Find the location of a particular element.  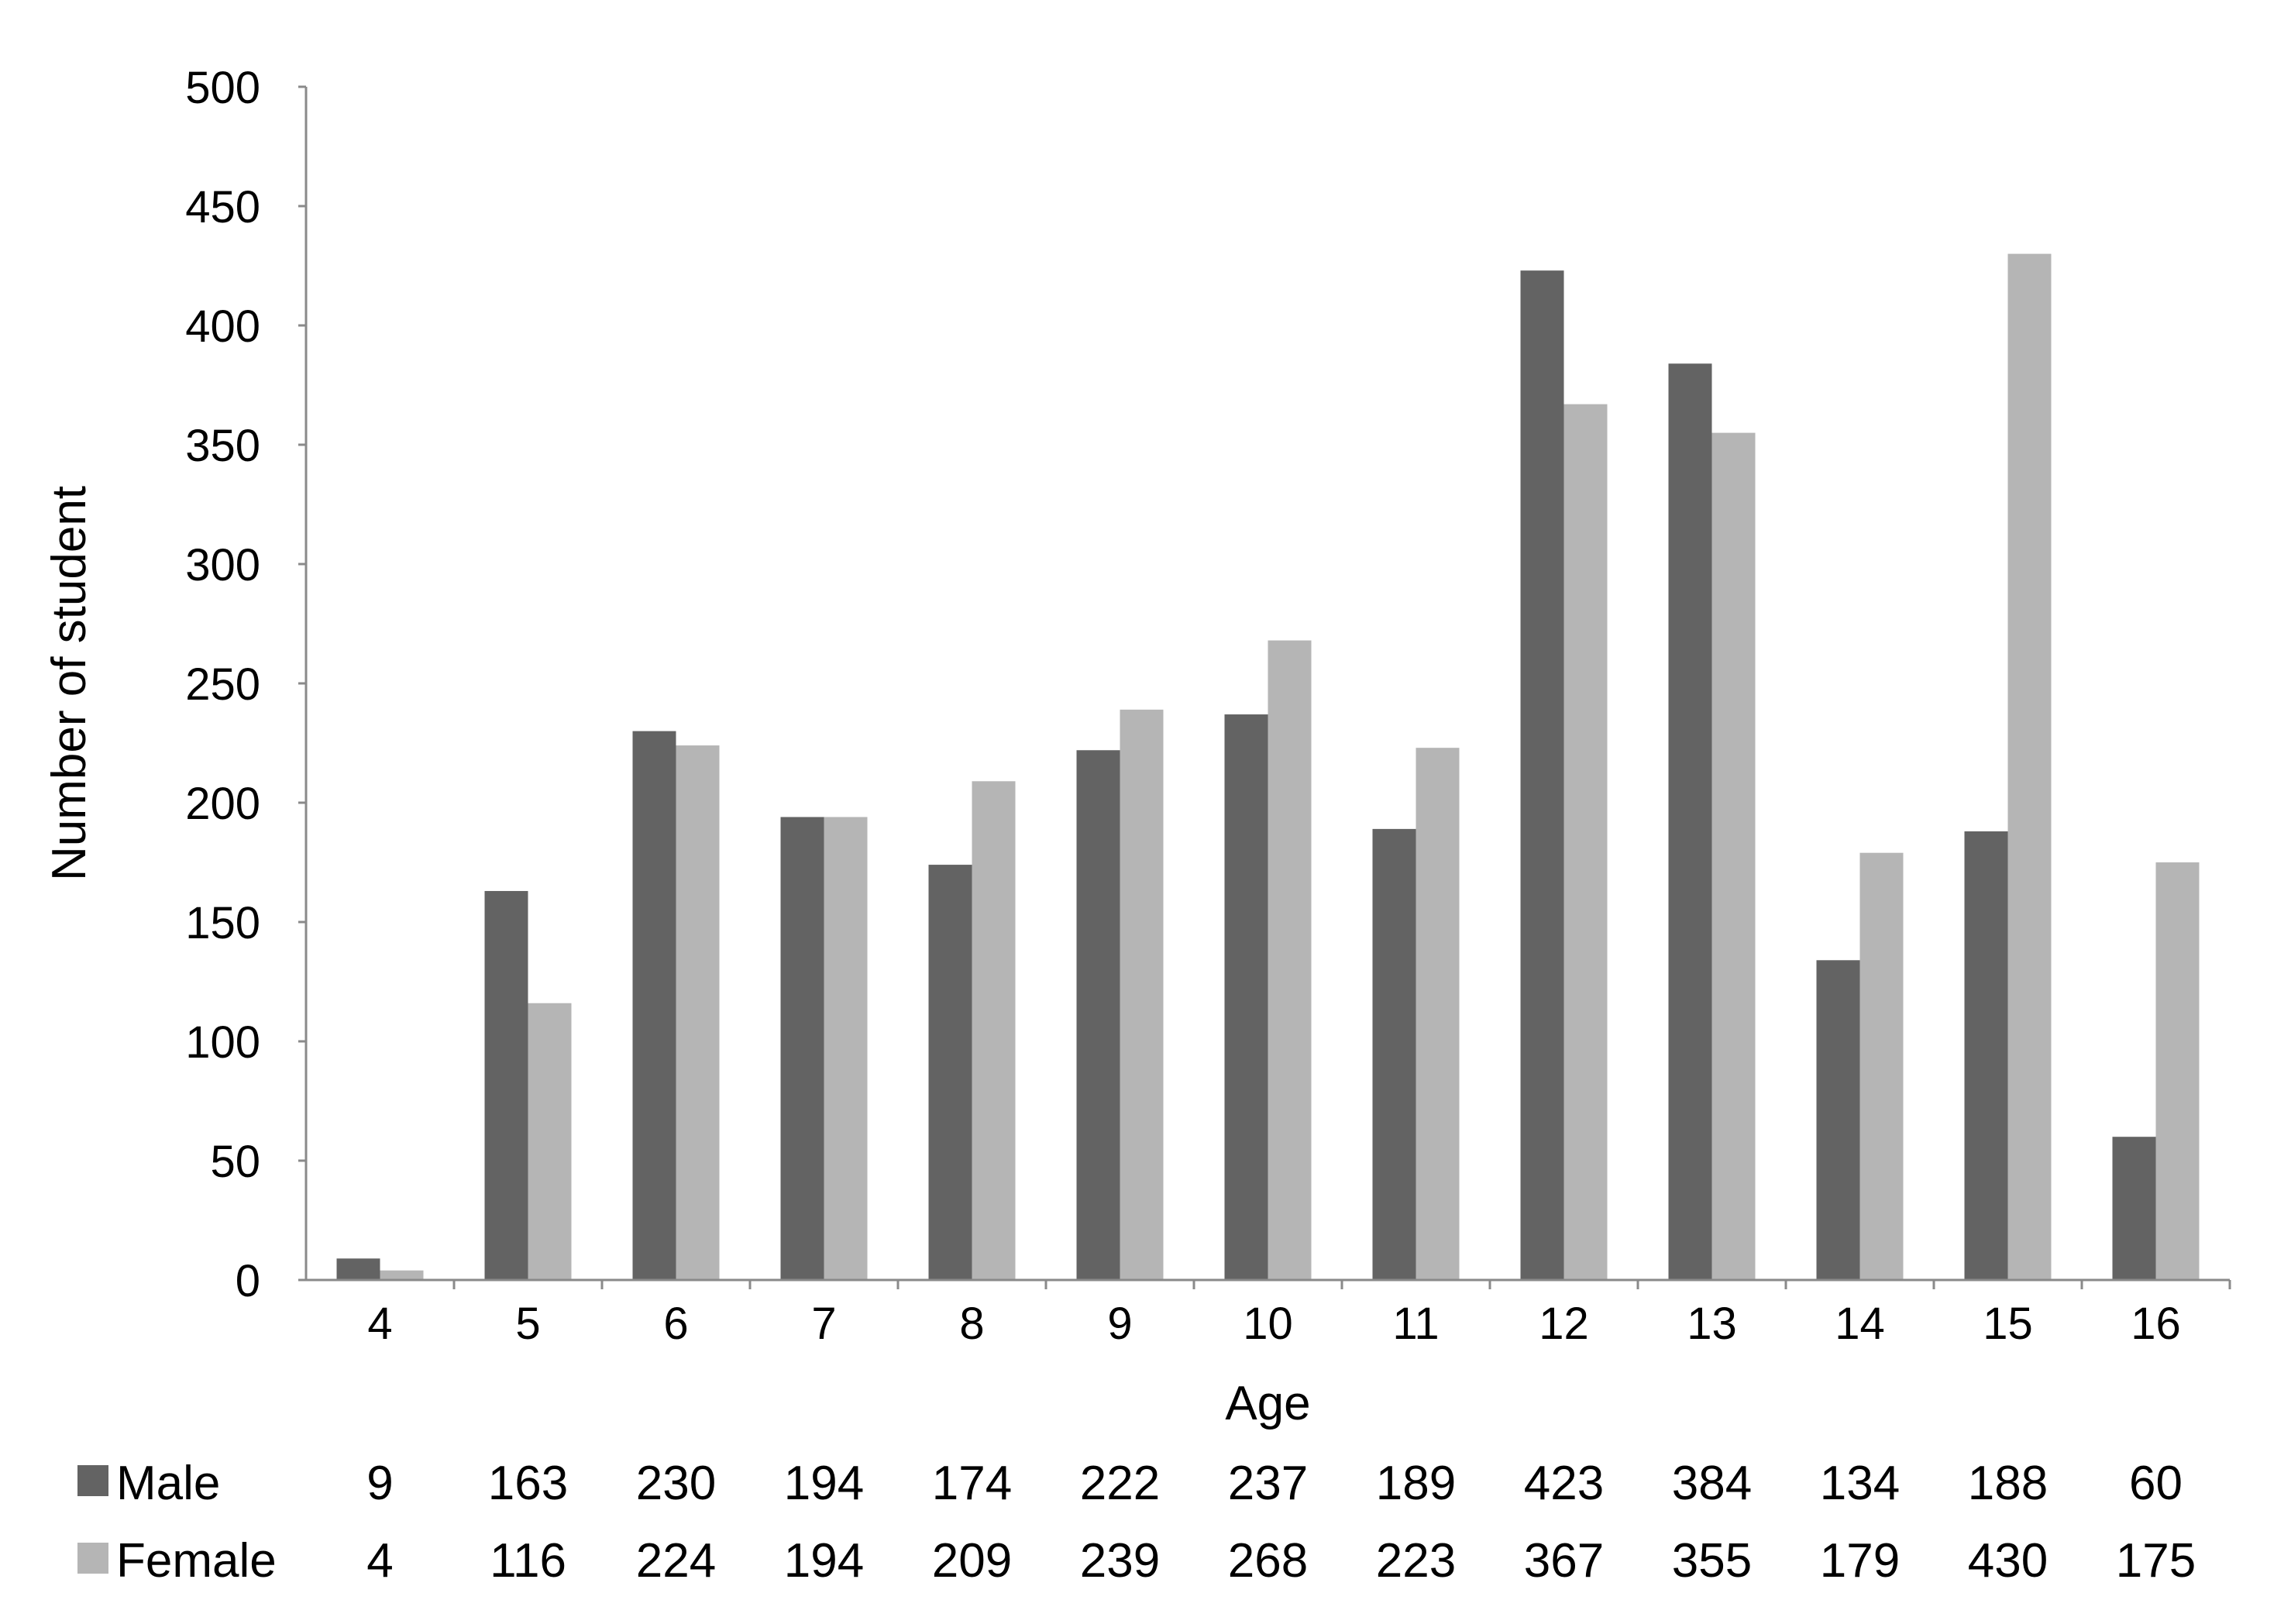

data-table-cell: 116 is located at coordinates (528, 1561).